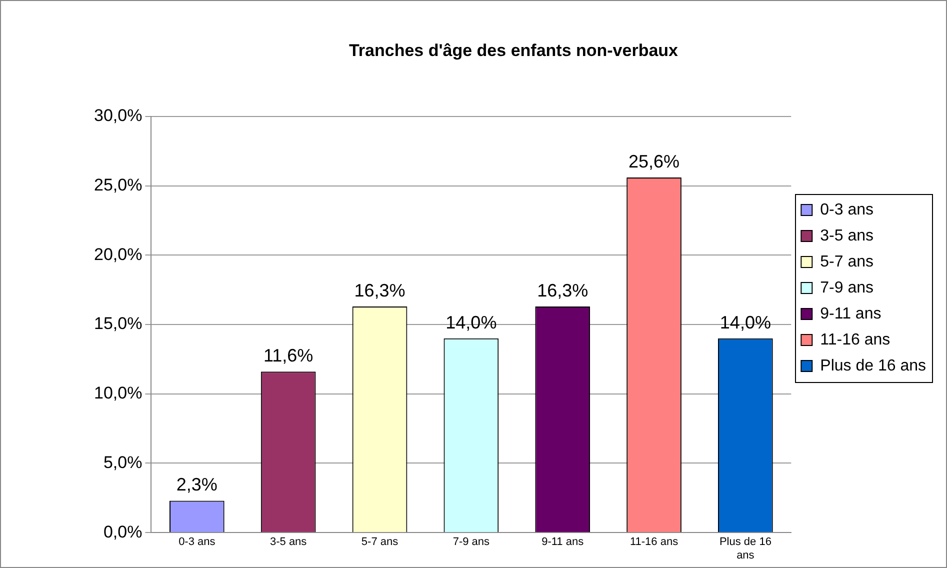  I want to click on legend-label: 3-5 ans, so click(847, 235).